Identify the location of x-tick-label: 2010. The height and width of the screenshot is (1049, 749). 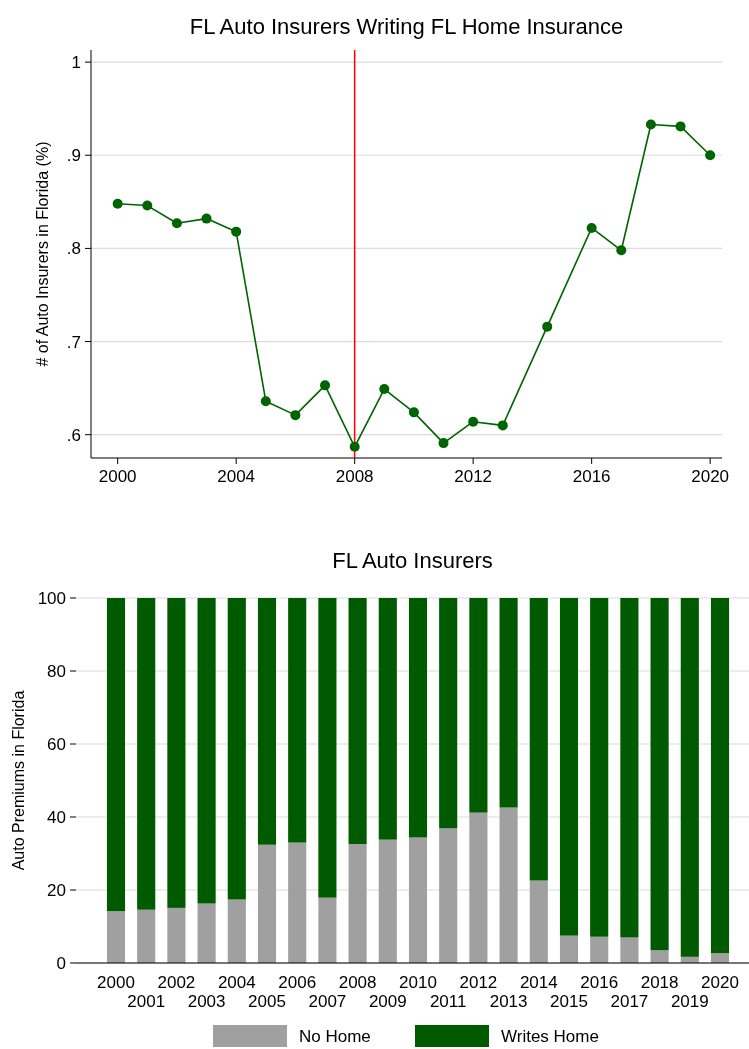
(418, 982).